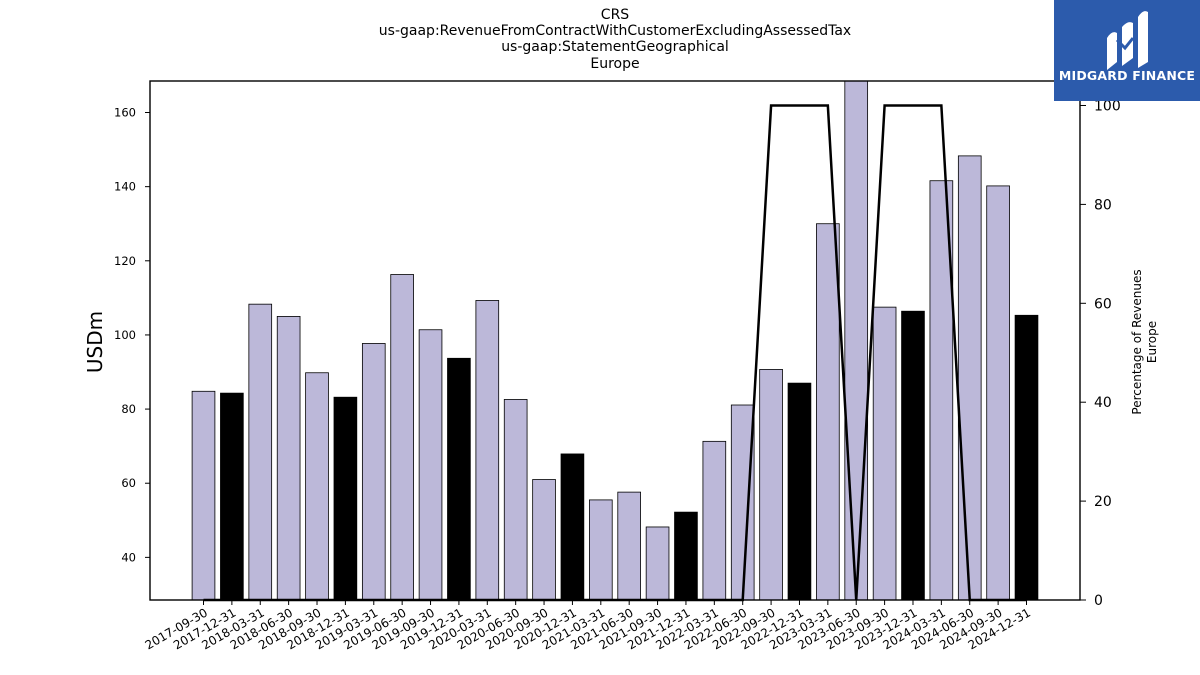  Describe the element at coordinates (1103, 304) in the screenshot. I see `y2-tick-label-60: 60` at that location.